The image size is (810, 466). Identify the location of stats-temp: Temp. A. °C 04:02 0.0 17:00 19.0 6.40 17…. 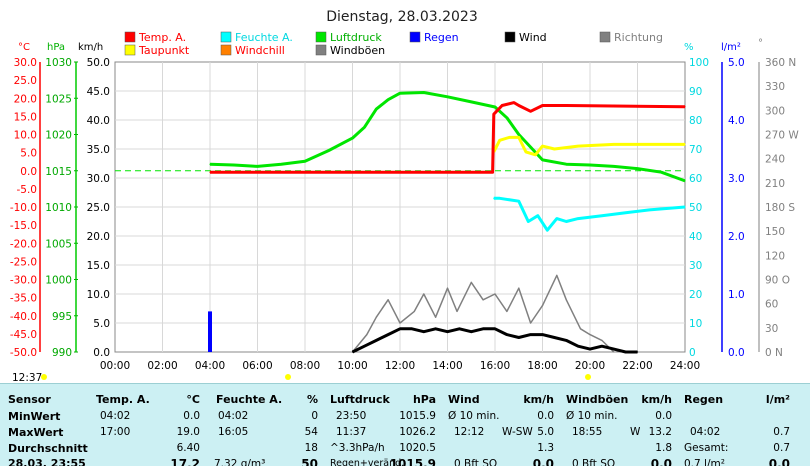
(147, 425).